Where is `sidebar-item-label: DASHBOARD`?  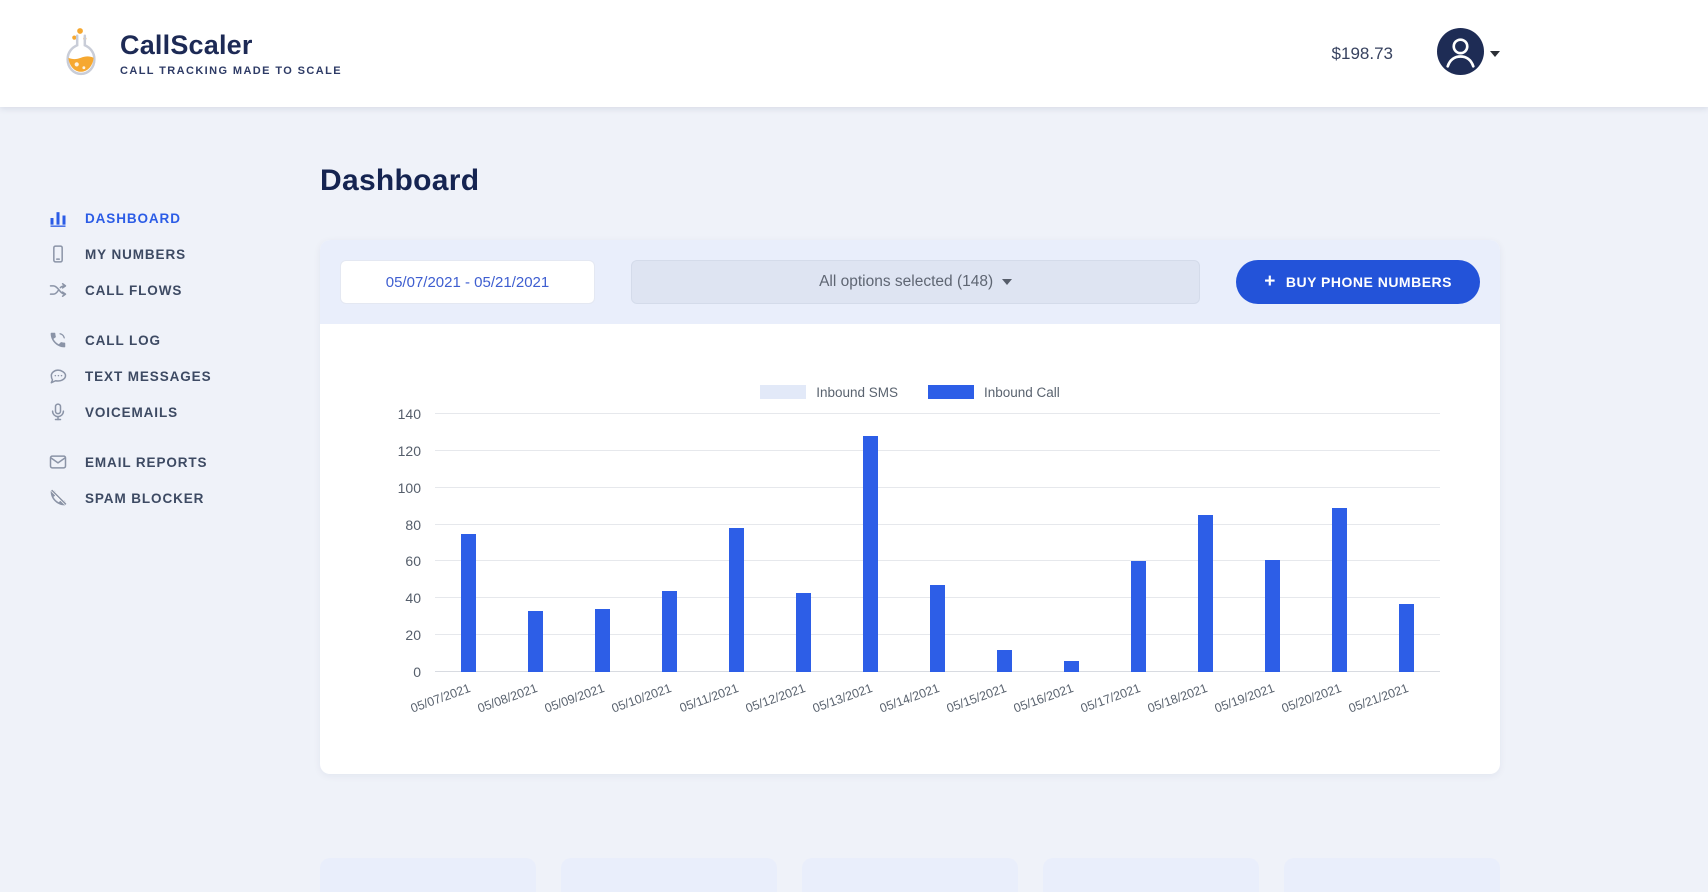 sidebar-item-label: DASHBOARD is located at coordinates (133, 218).